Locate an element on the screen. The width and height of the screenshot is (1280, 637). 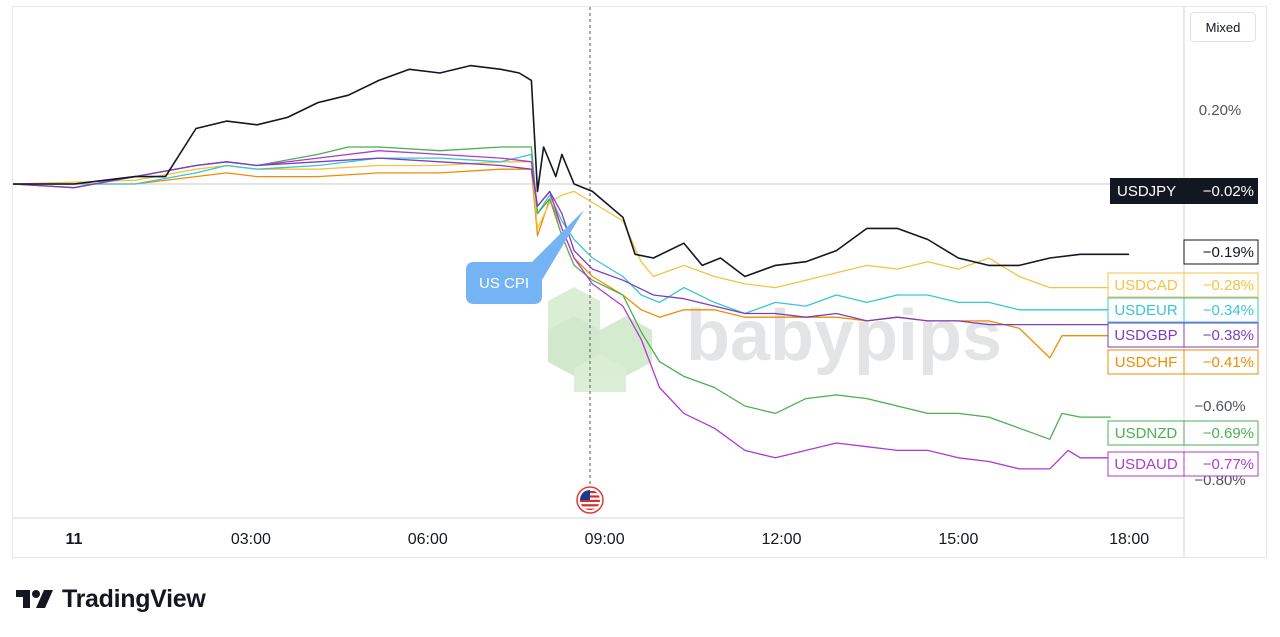
y-tick-label: −0.60% is located at coordinates (1219, 406).